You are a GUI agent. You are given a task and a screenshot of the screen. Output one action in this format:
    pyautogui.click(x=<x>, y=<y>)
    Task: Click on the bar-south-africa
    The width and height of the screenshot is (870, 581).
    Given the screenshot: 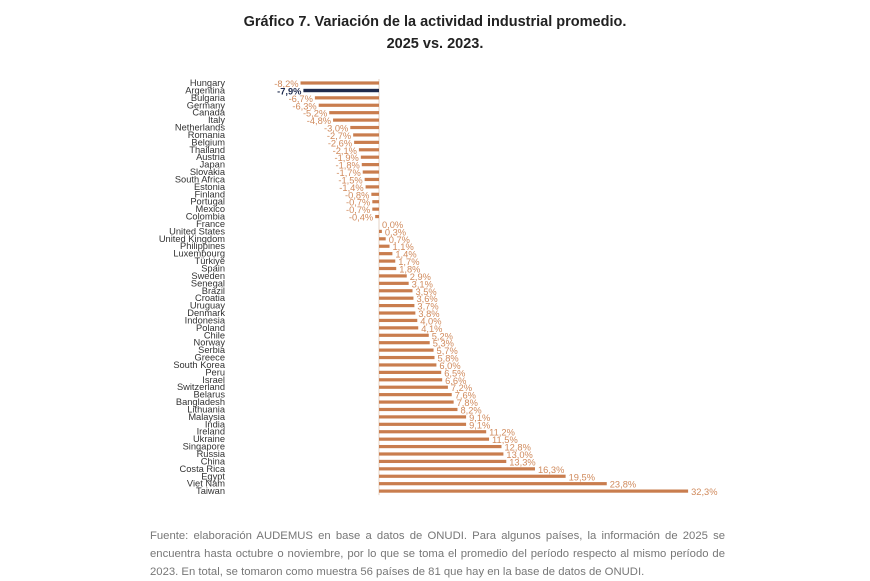 What is the action you would take?
    pyautogui.click(x=371, y=179)
    